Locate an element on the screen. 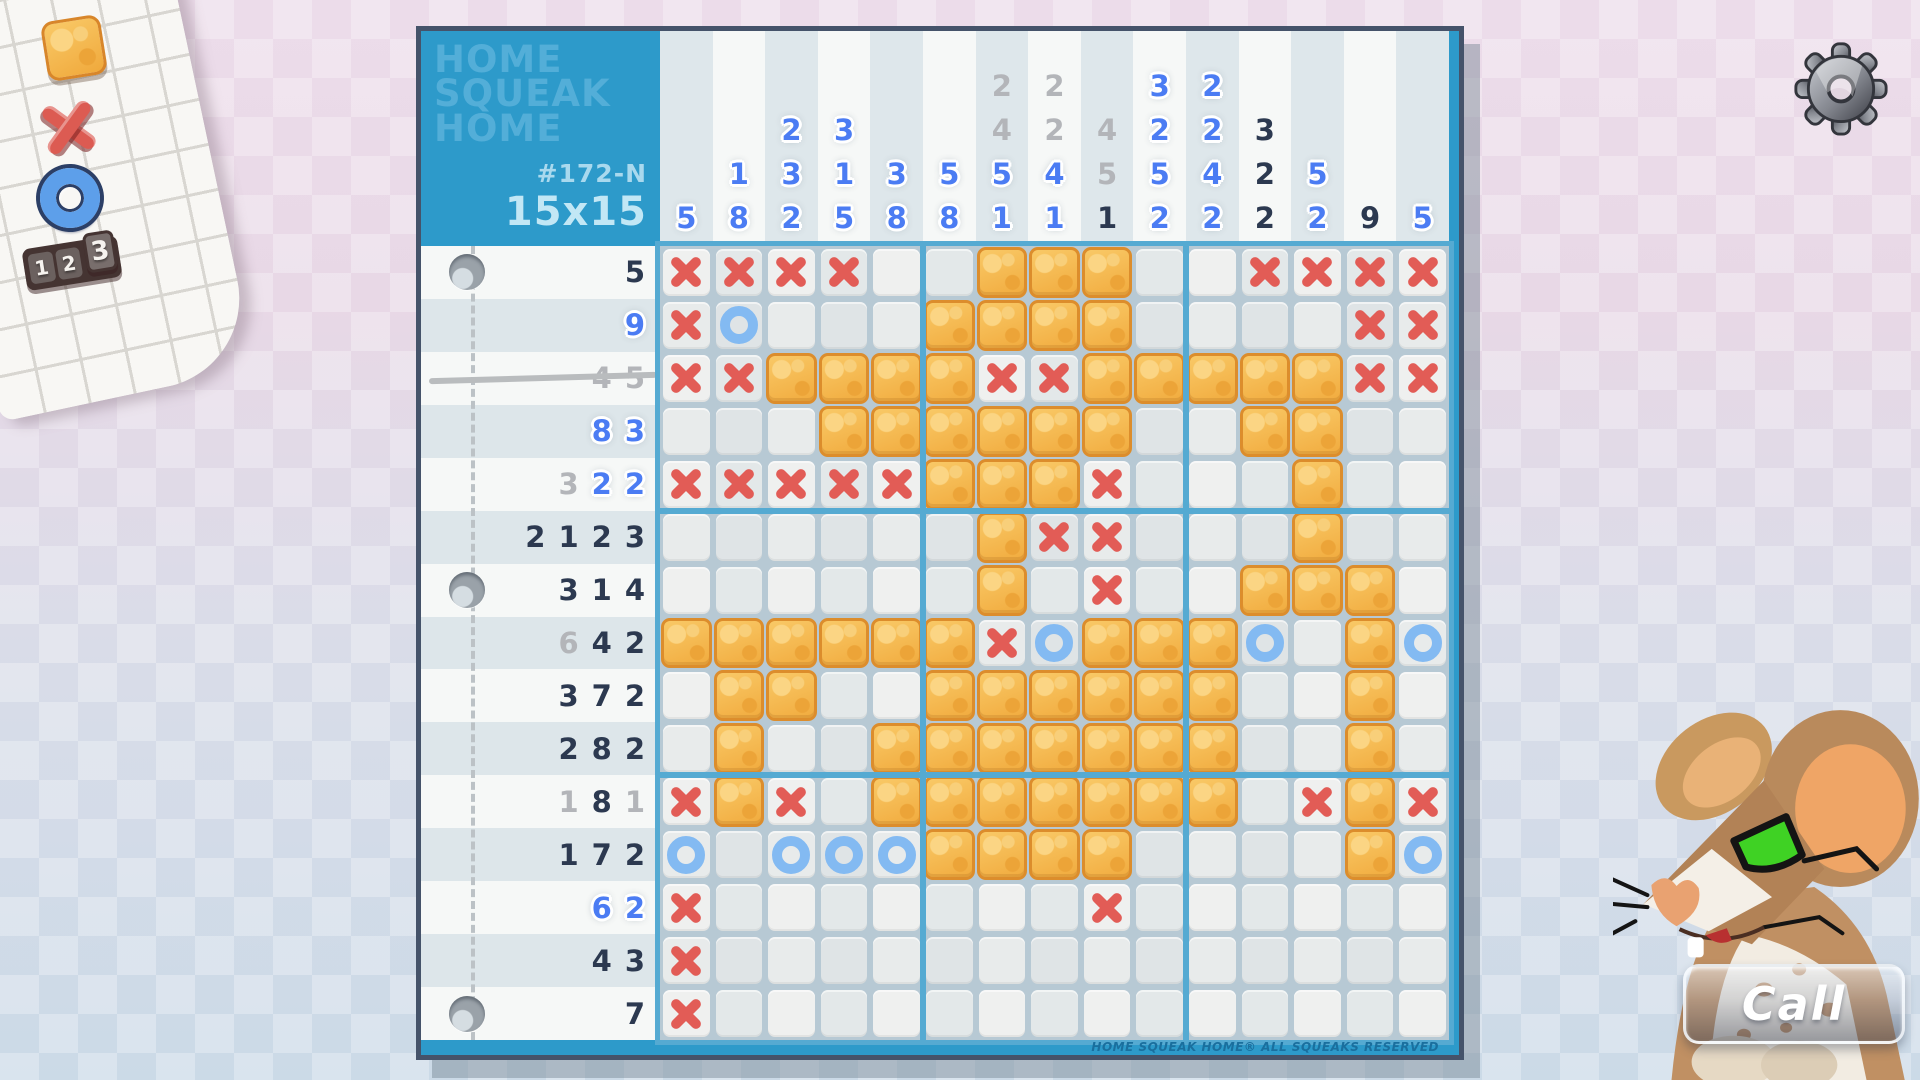 The width and height of the screenshot is (1920, 1084). fill-cheese-tool-icon is located at coordinates (74, 48).